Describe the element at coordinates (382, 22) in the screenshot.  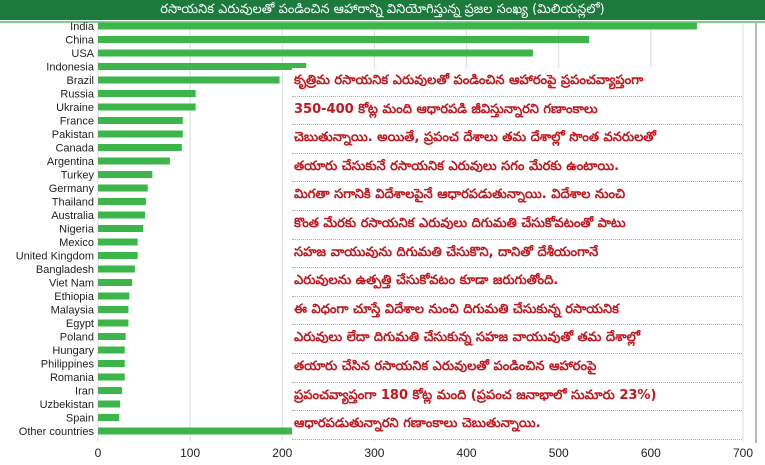
I see `title-divider` at that location.